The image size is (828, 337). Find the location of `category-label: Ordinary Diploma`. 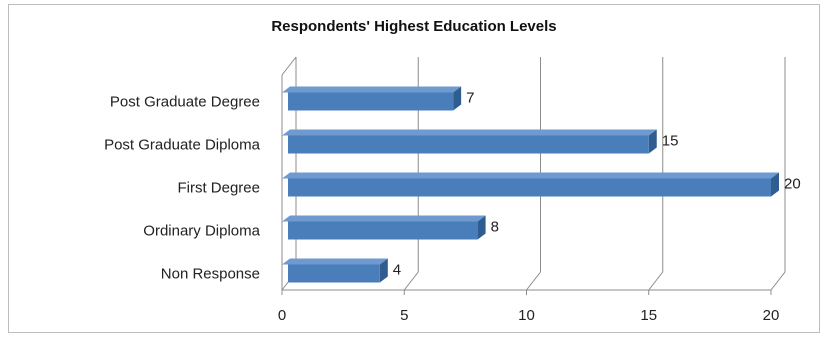

category-label: Ordinary Diploma is located at coordinates (201, 231).